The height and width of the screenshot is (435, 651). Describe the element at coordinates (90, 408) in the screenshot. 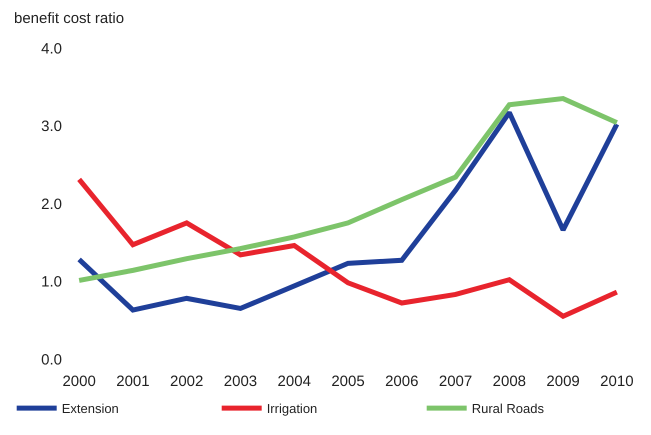

I see `legend-label: Extension` at that location.